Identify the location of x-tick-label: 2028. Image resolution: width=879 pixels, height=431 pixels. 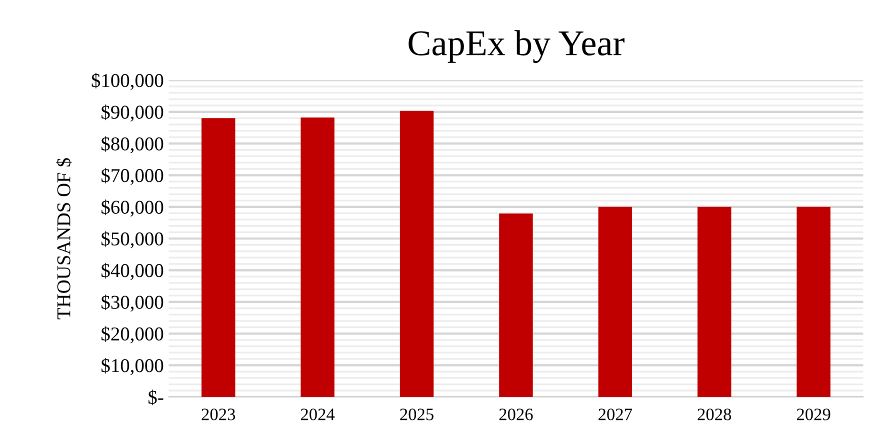
(715, 414).